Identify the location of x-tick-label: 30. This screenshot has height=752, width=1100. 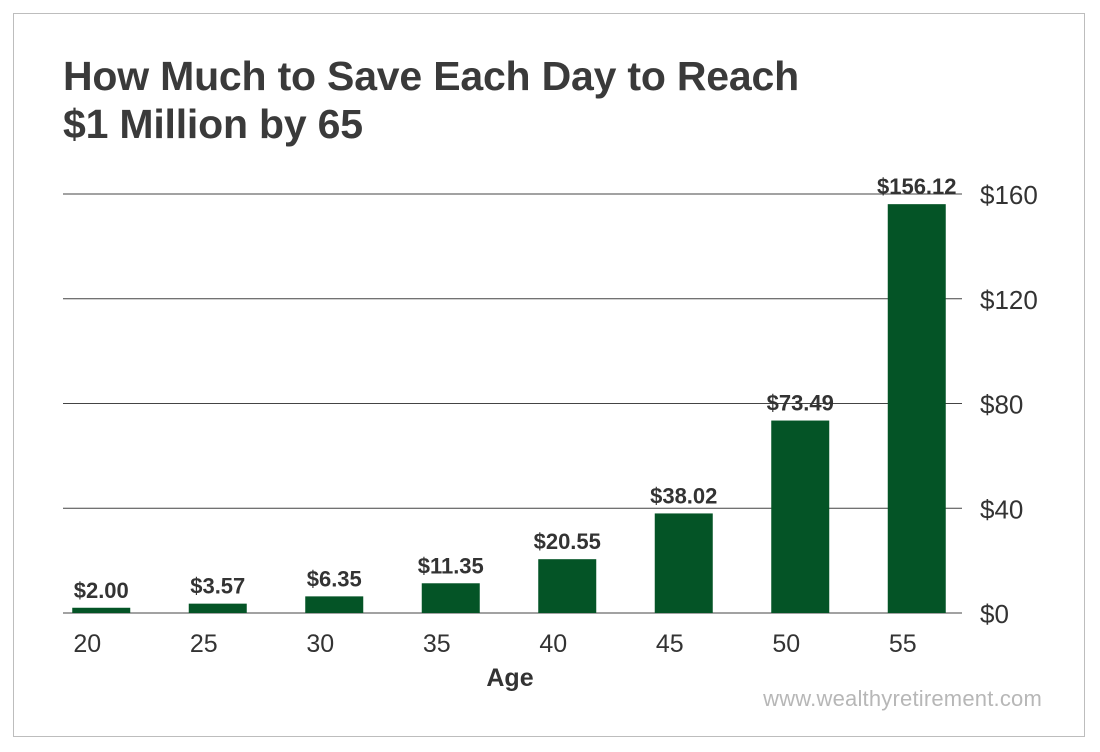
(320, 644).